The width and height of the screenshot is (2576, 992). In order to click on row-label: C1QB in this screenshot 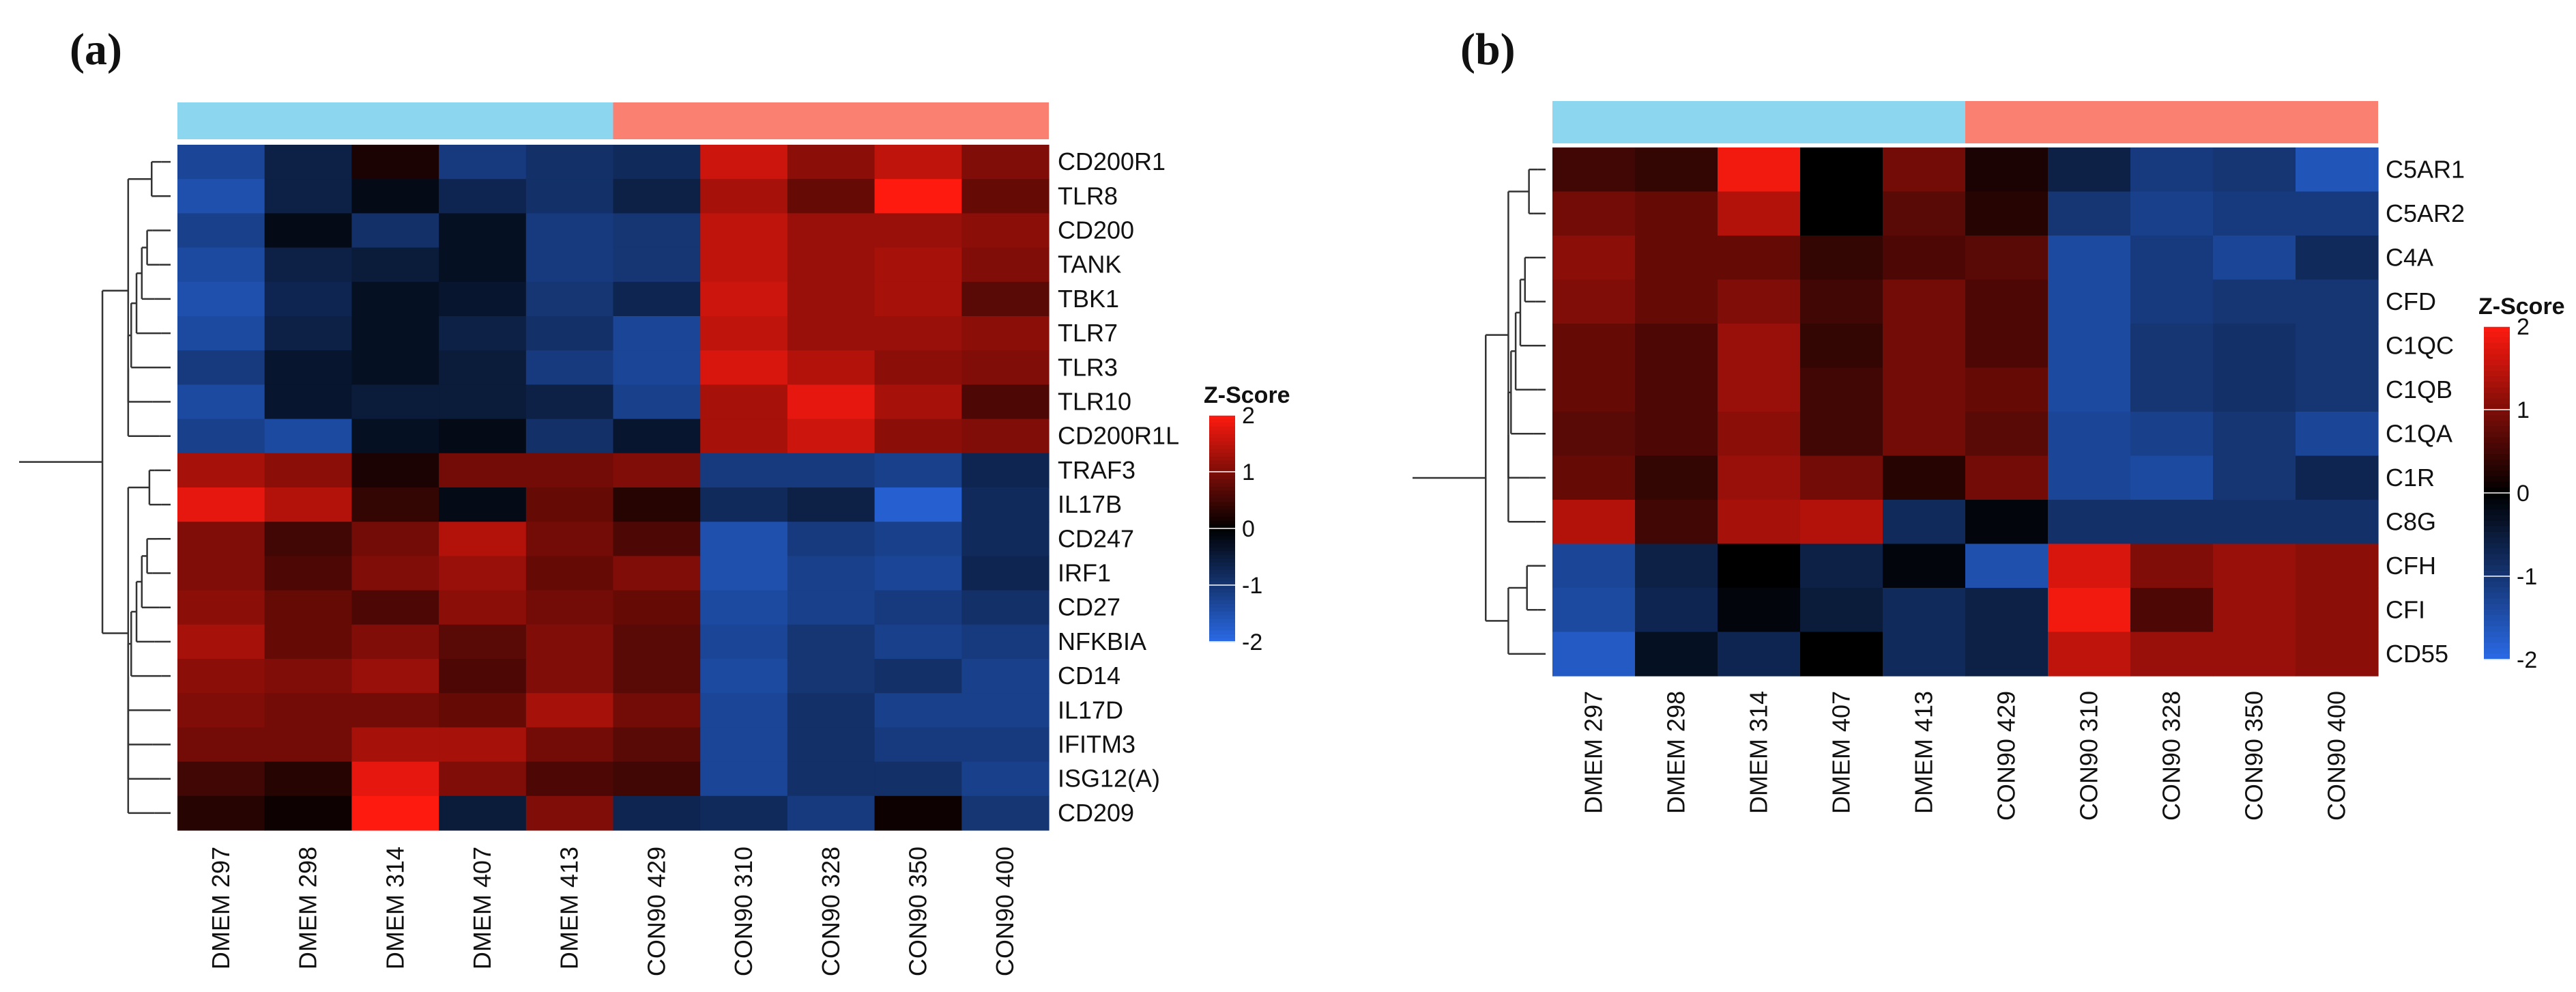, I will do `click(2419, 389)`.